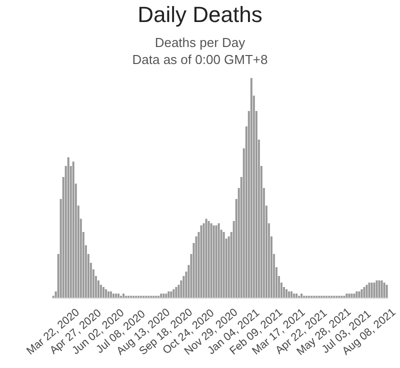 Image resolution: width=400 pixels, height=368 pixels. What do you see at coordinates (200, 59) in the screenshot?
I see `text: Data as of 0:00 GMT+8` at bounding box center [200, 59].